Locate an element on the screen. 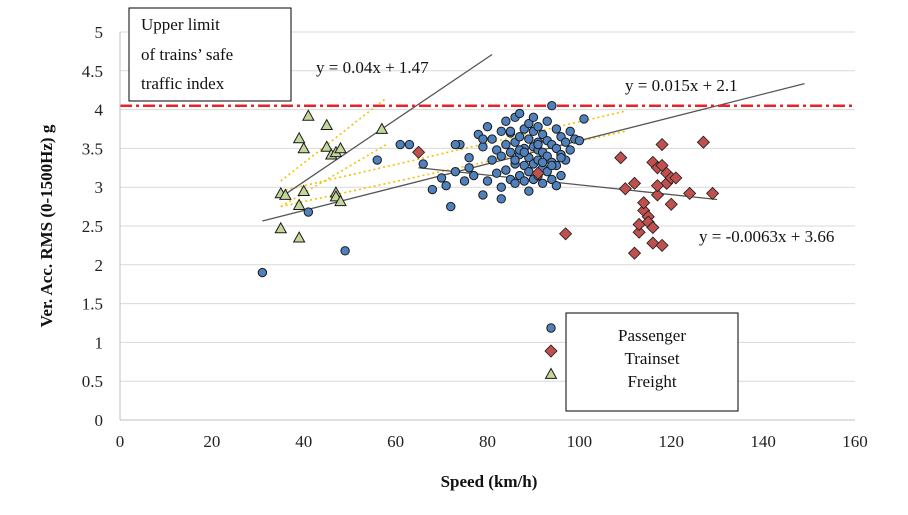 The height and width of the screenshot is (515, 908). legend-marker-trainset is located at coordinates (551, 351).